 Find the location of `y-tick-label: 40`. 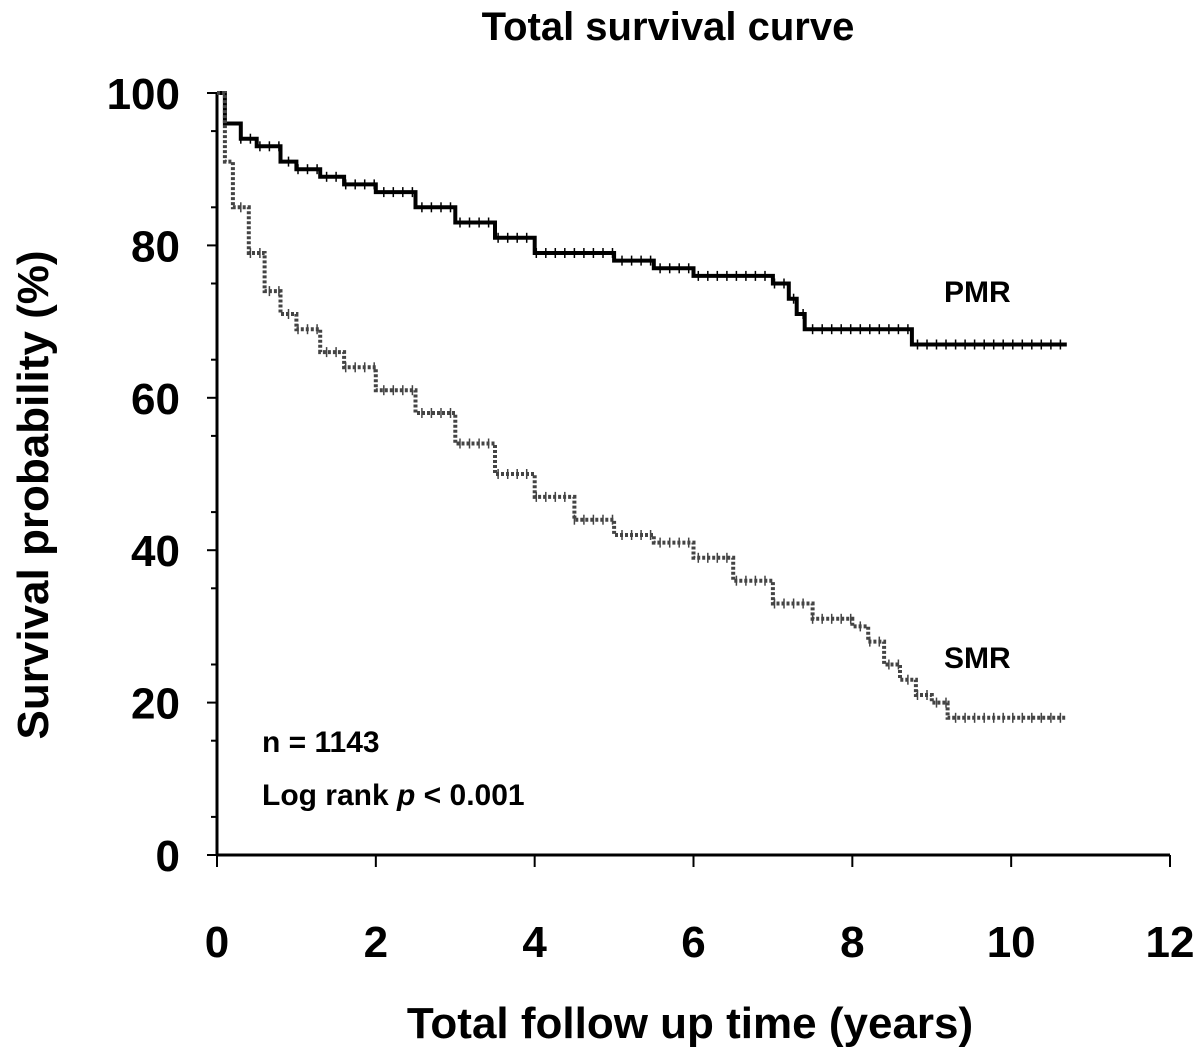

y-tick-label: 40 is located at coordinates (155, 551).